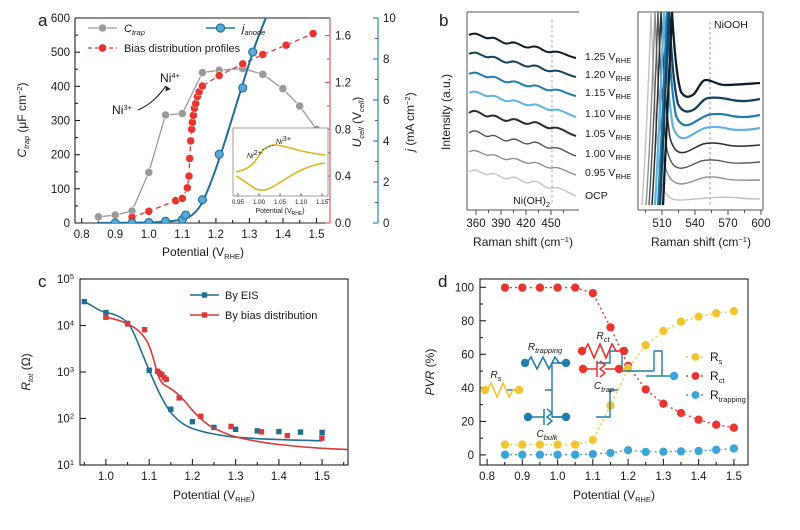 The height and width of the screenshot is (530, 800). Describe the element at coordinates (528, 417) in the screenshot. I see `circuit-cbulk-node-left-d` at that location.